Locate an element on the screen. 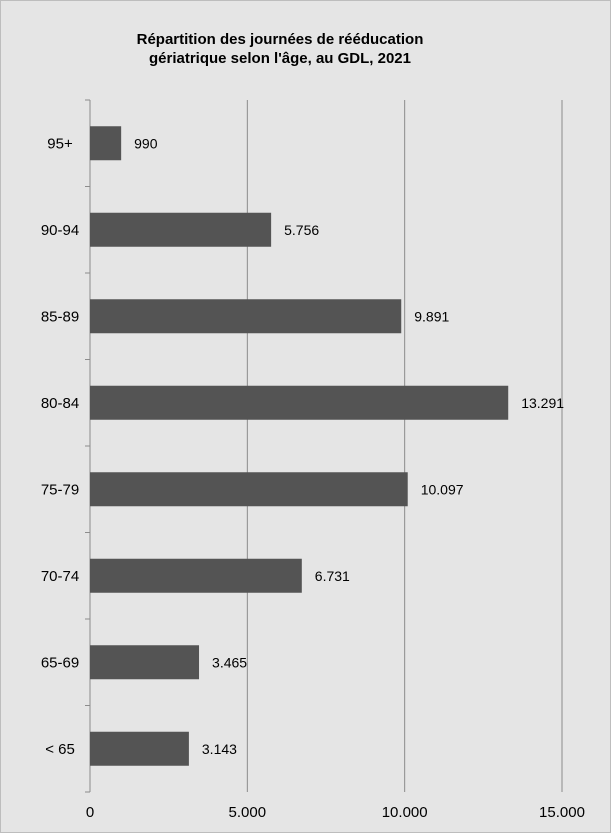 The height and width of the screenshot is (833, 611). x-tick-label: 15.000 is located at coordinates (562, 812).